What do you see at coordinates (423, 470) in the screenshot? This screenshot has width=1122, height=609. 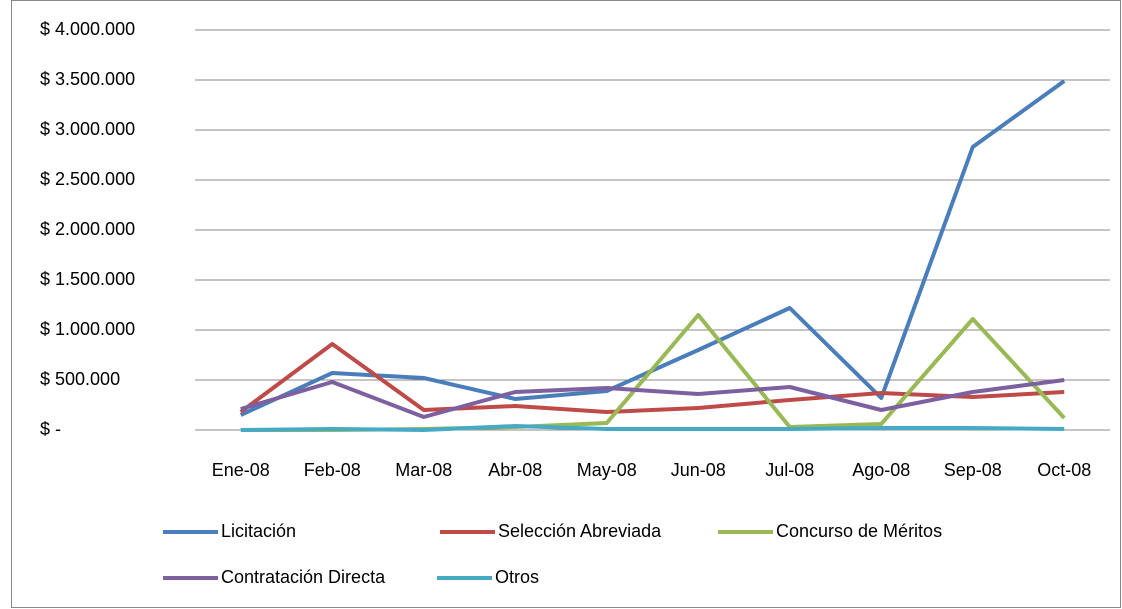 I see `x-tick-label: Mar-08` at bounding box center [423, 470].